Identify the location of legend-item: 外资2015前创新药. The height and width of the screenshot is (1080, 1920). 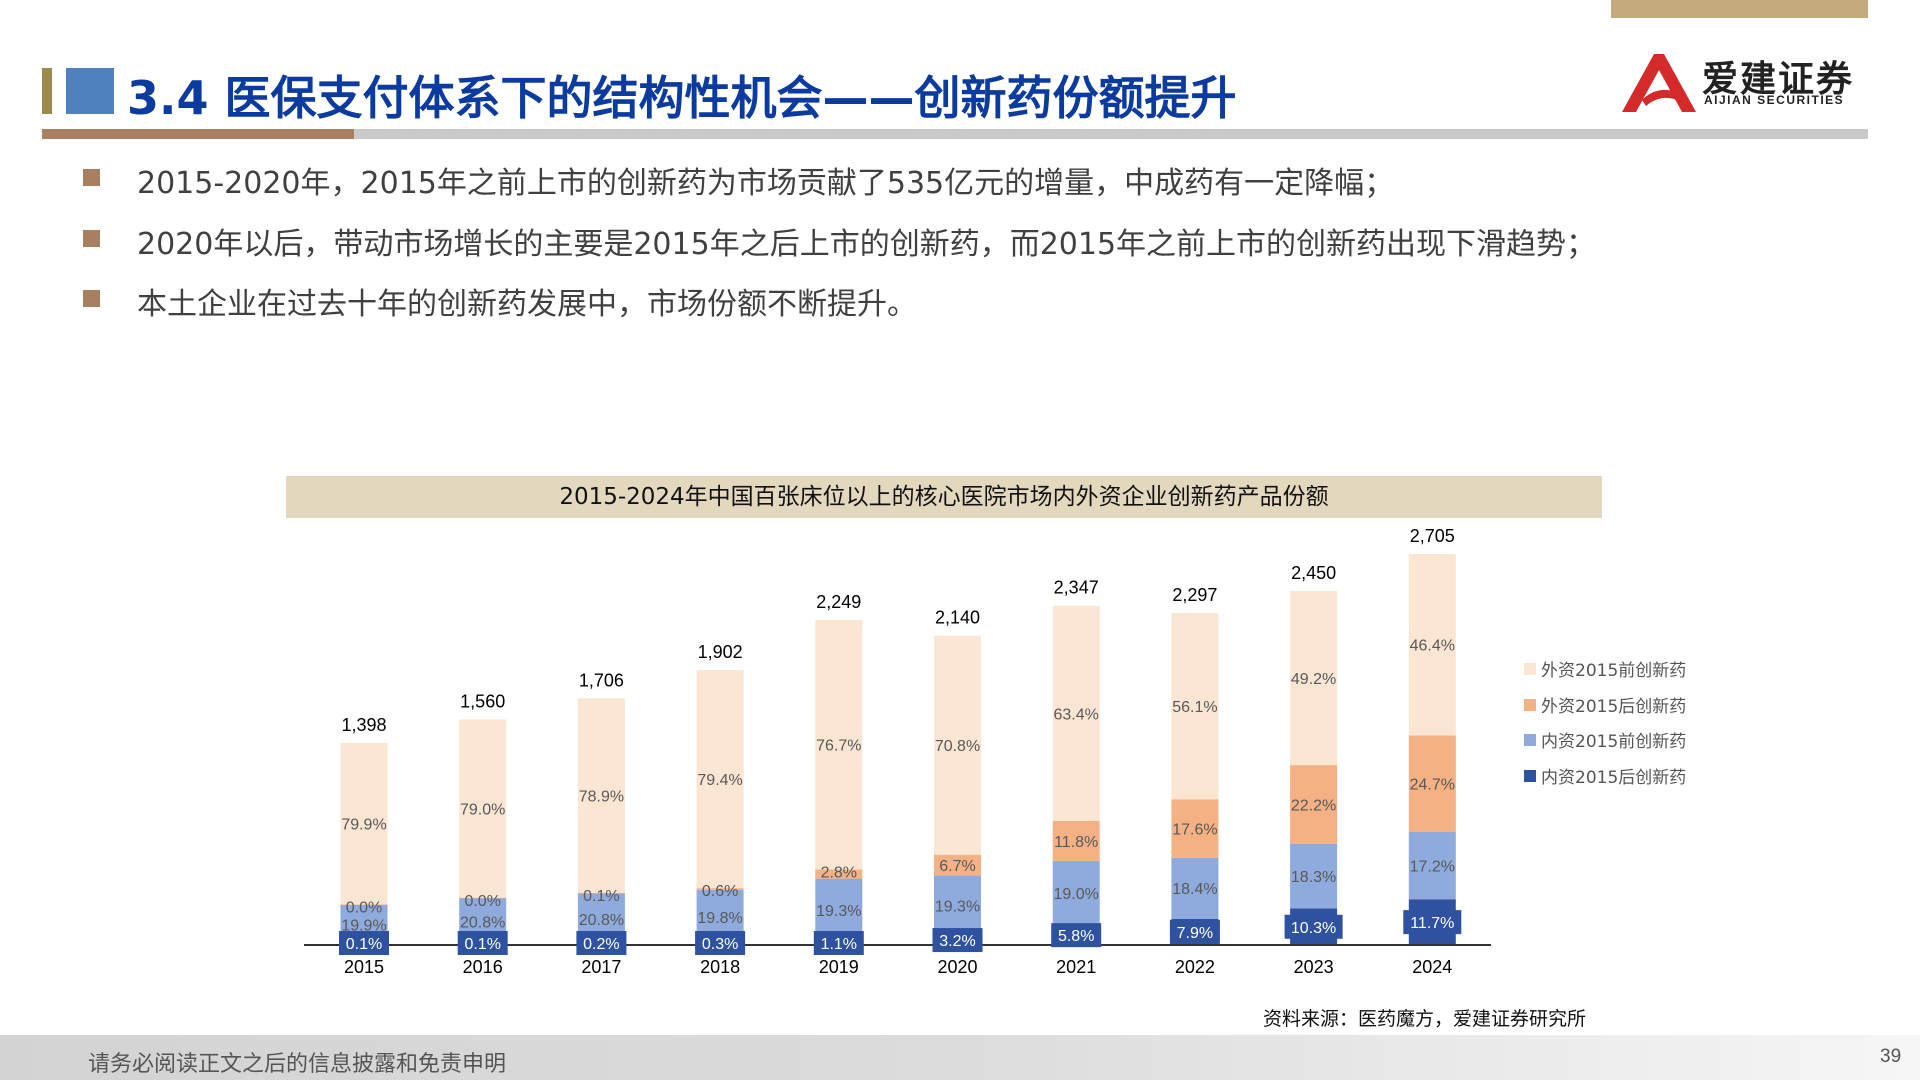
(1605, 668).